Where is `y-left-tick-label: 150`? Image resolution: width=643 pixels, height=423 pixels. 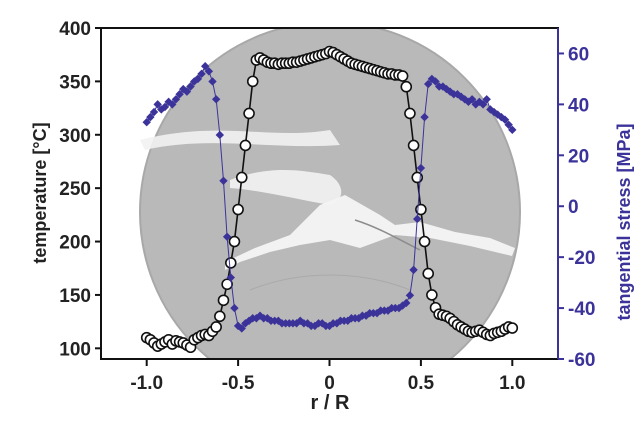
y-left-tick-label: 150 is located at coordinates (75, 296).